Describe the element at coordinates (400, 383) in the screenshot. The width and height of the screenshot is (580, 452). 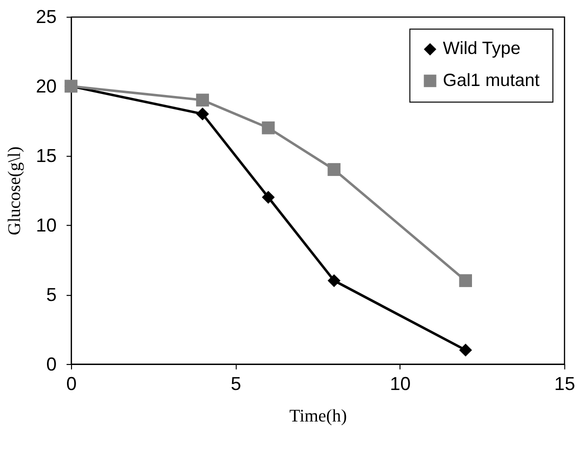
I see `x-tick-label: 10` at that location.